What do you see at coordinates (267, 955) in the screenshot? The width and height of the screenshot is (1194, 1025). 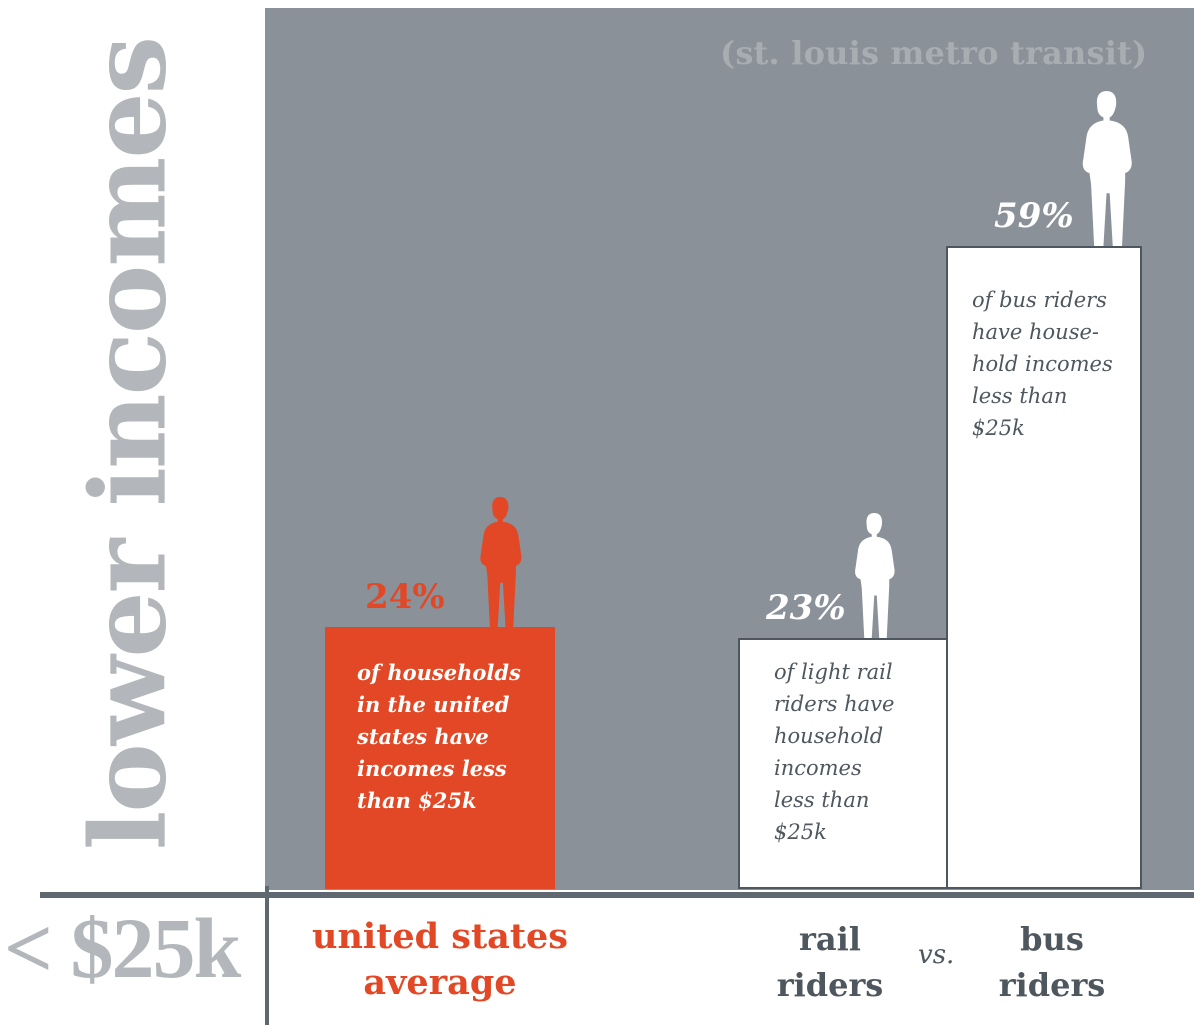 I see `axis-divider` at bounding box center [267, 955].